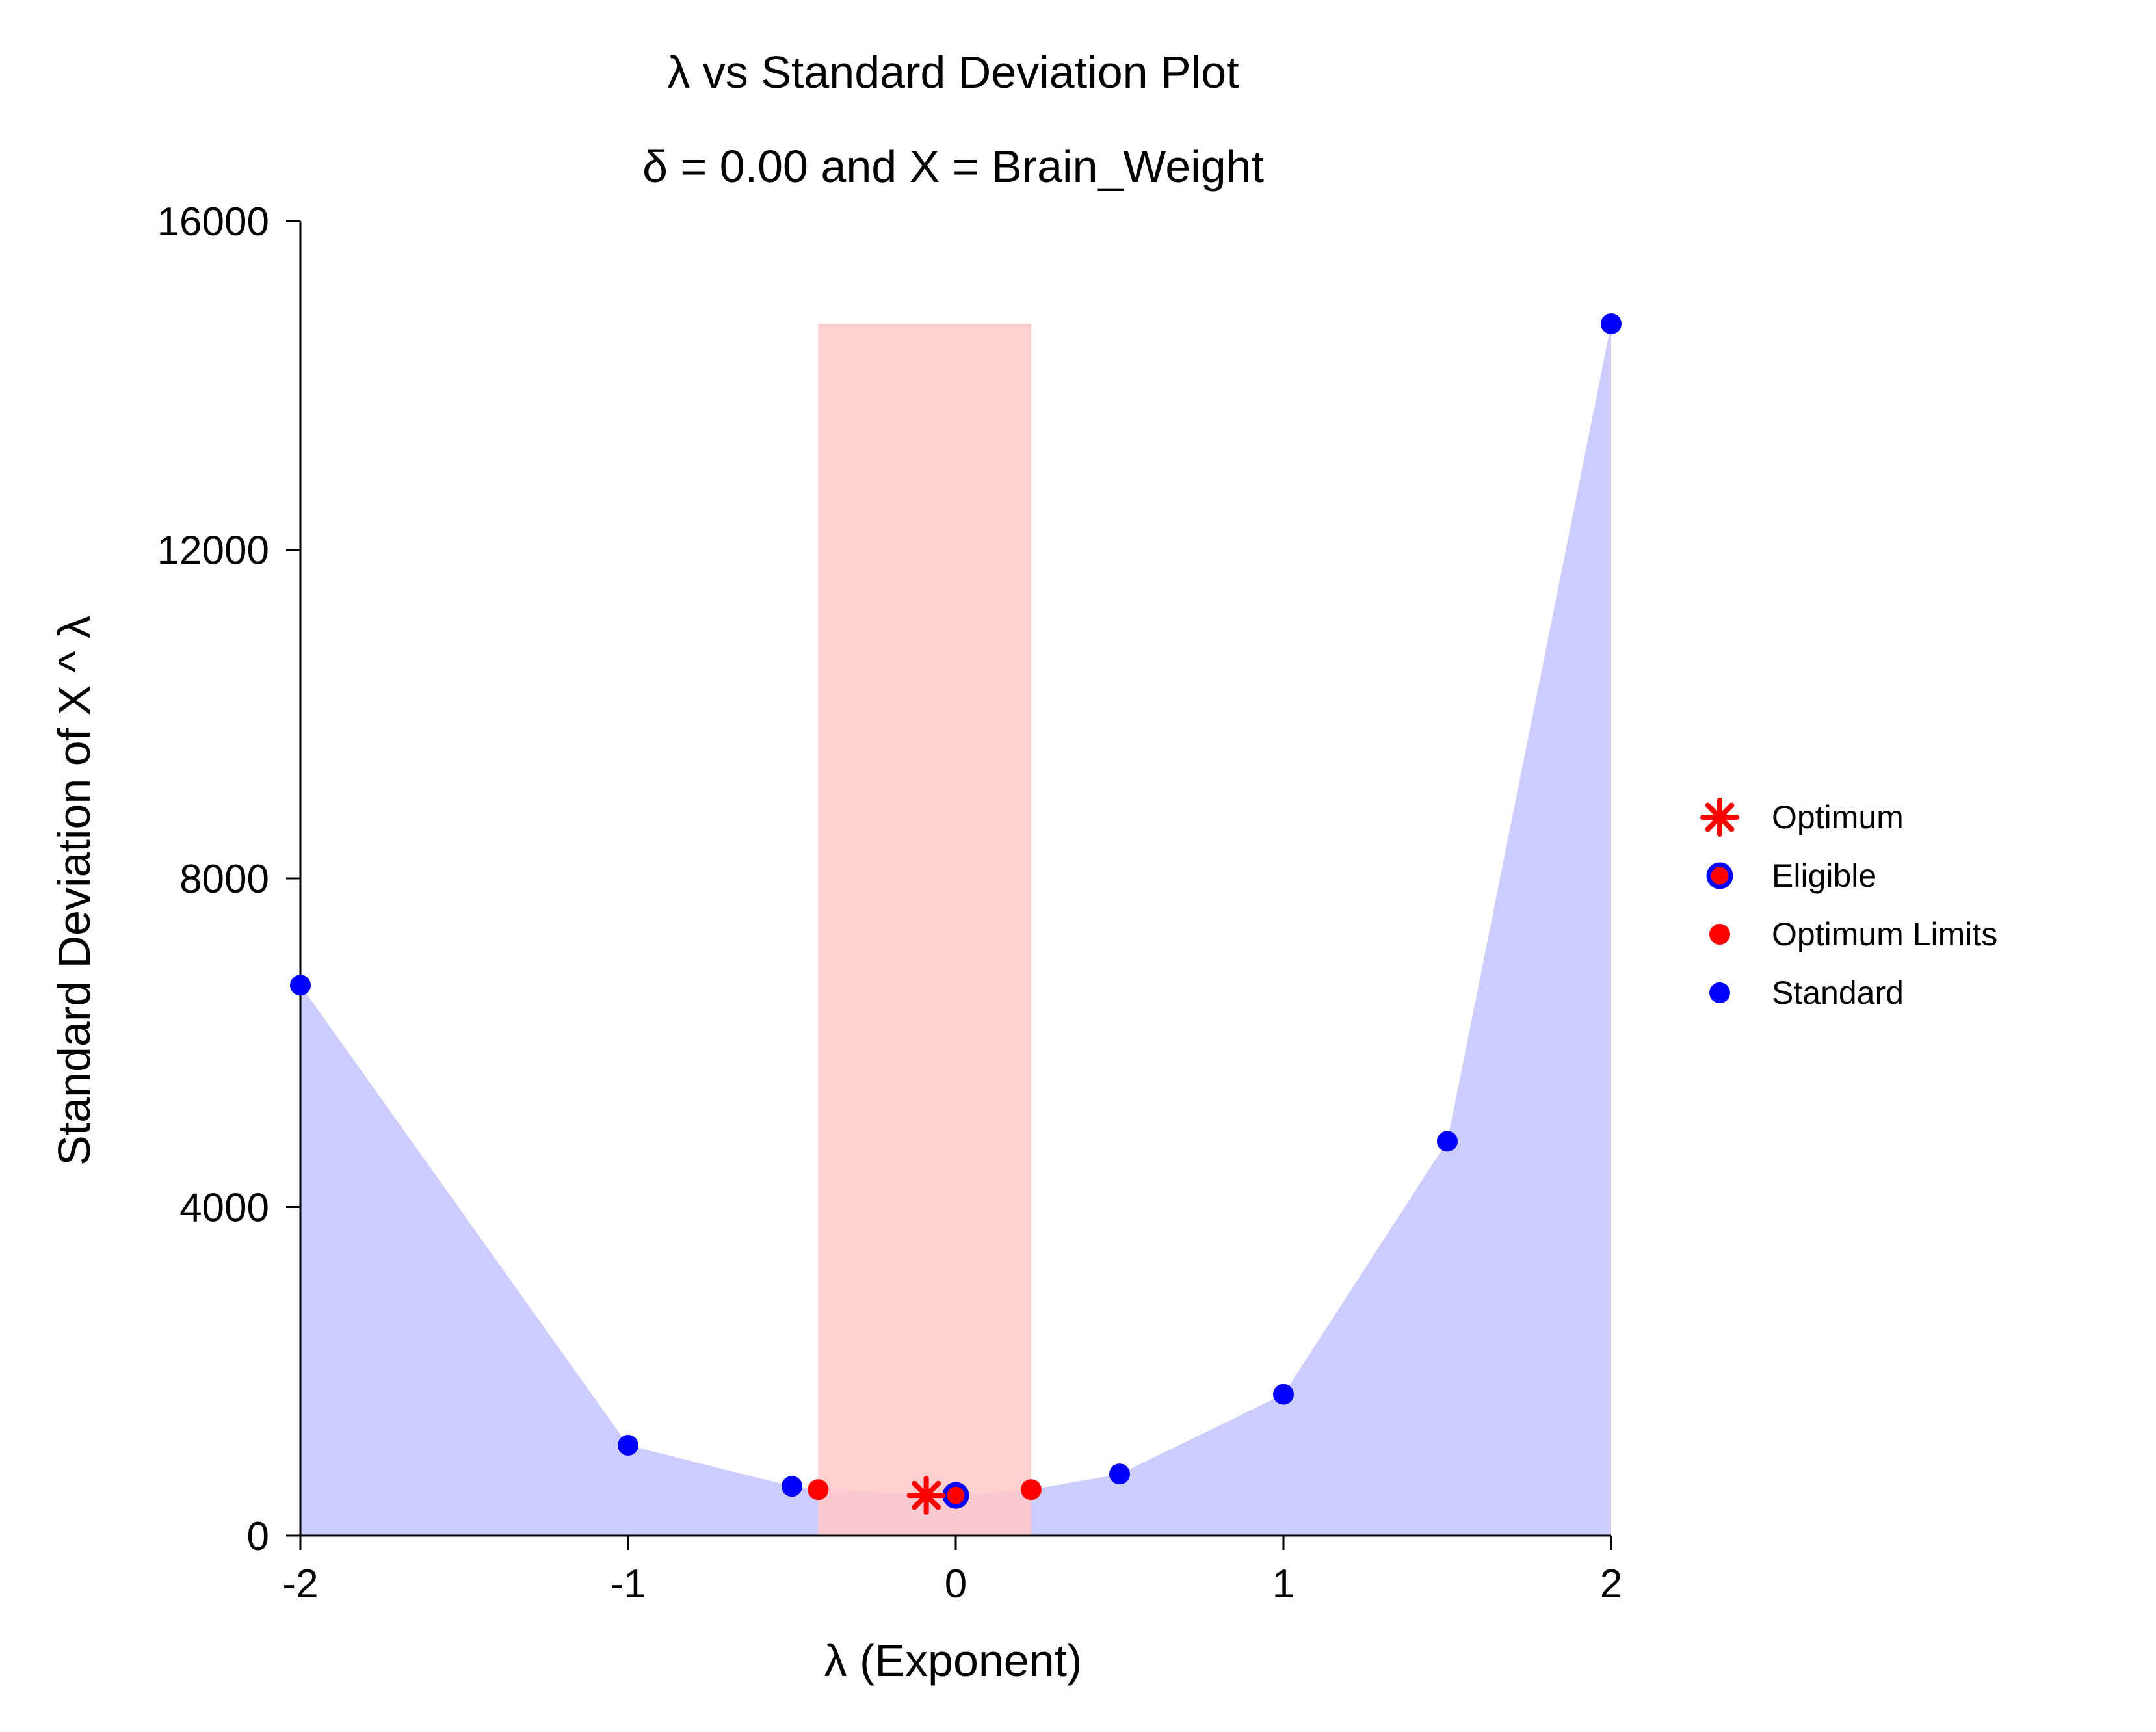 The width and height of the screenshot is (2156, 1732). I want to click on y-tick-label: 0, so click(258, 1536).